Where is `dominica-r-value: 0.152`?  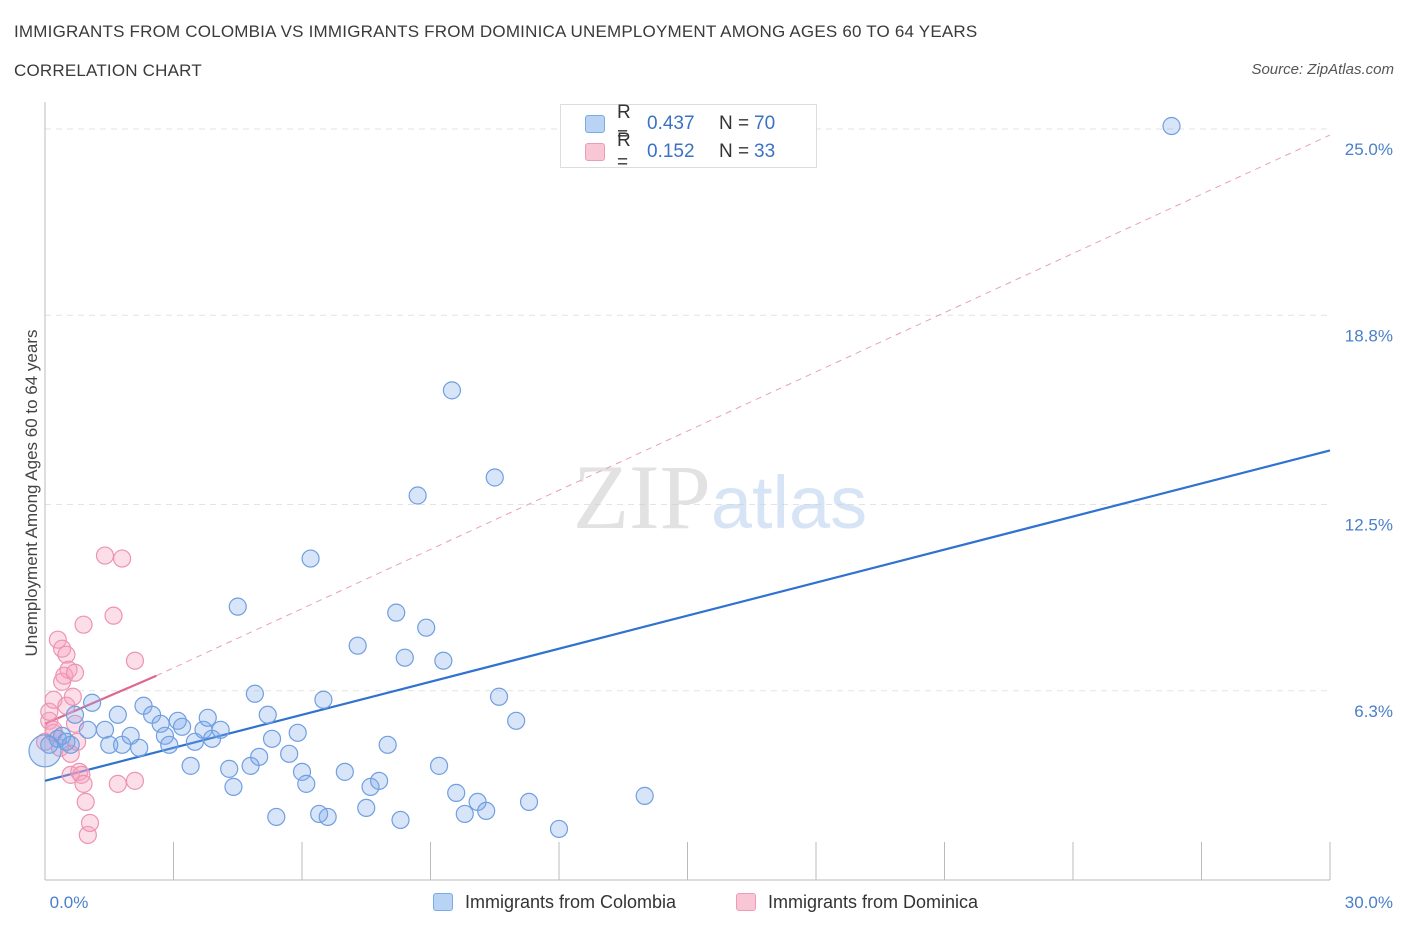 dominica-r-value: 0.152 is located at coordinates (671, 151).